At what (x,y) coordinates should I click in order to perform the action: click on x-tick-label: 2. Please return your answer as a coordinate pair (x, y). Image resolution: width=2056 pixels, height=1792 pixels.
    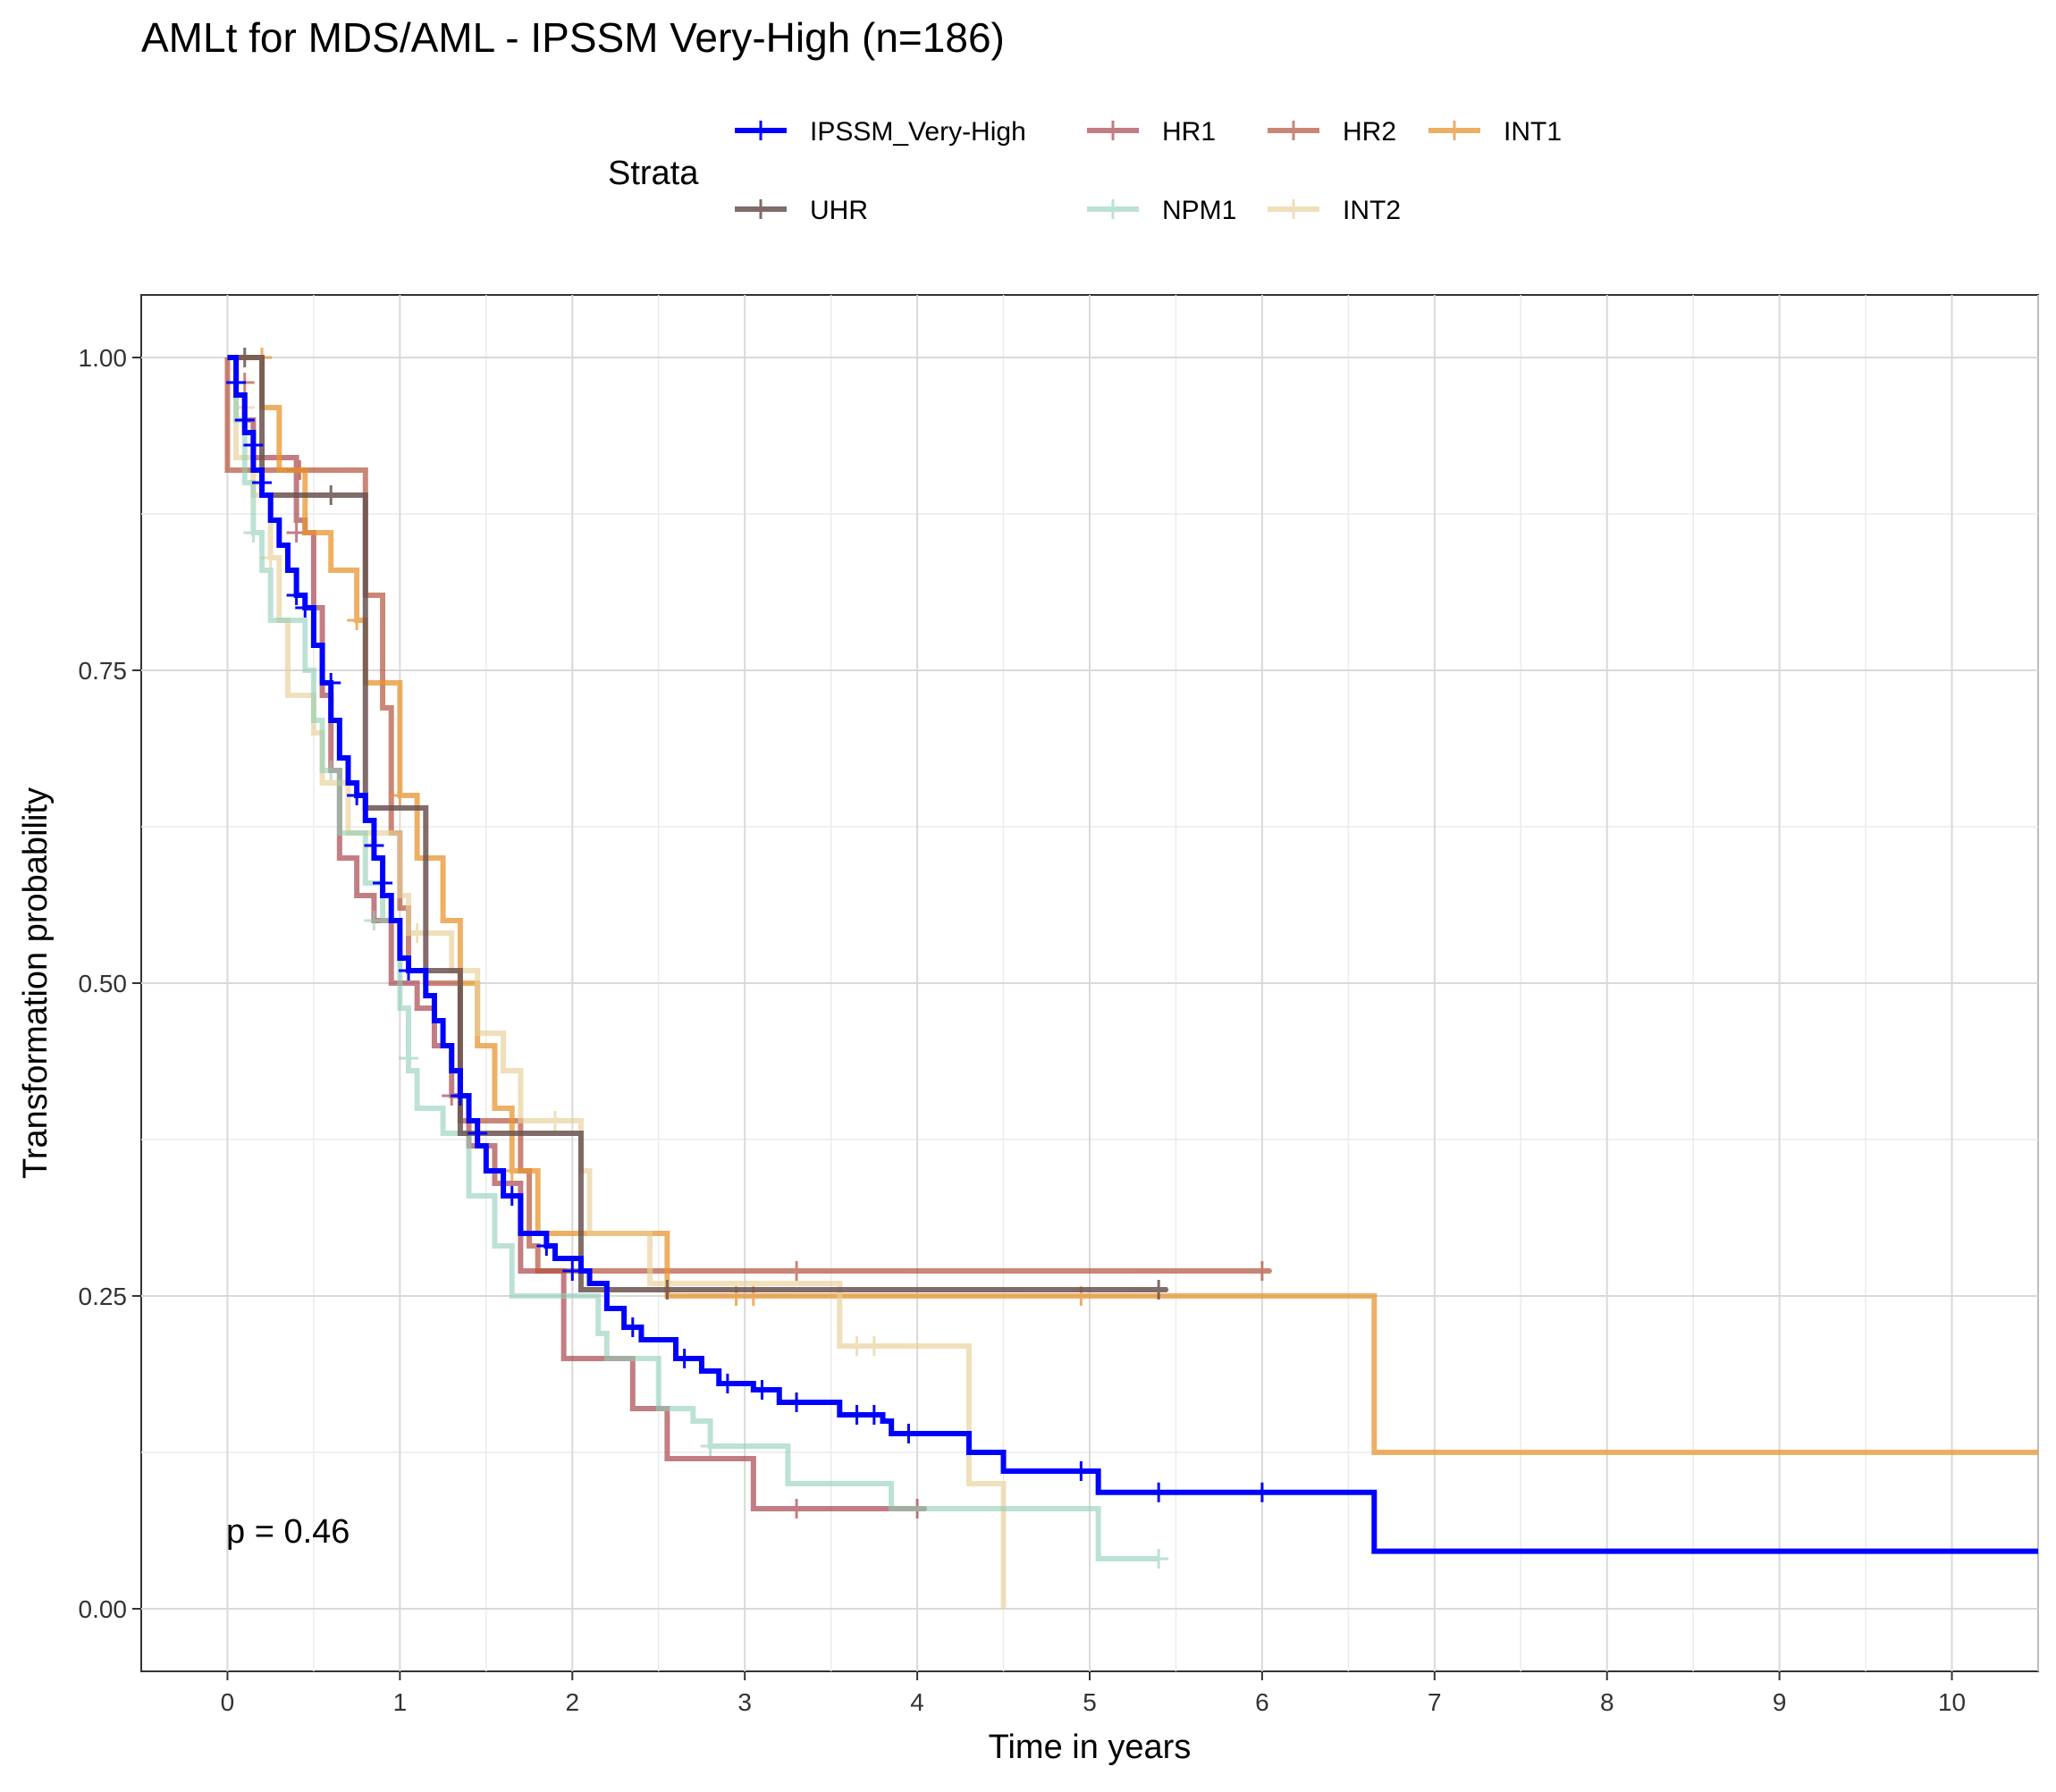
    Looking at the image, I should click on (572, 1702).